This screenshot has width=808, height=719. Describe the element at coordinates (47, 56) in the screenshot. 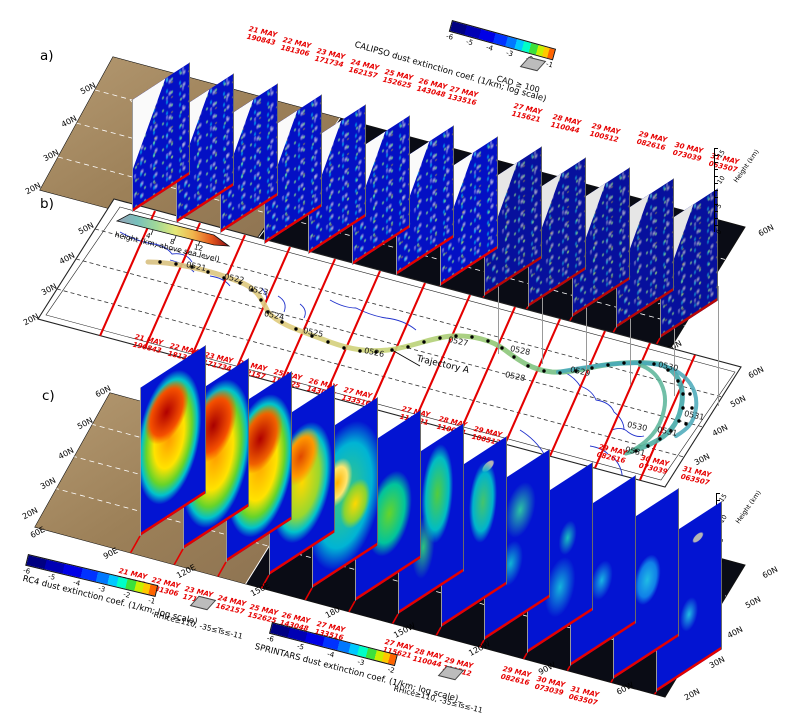

I see `panel-a-label: a)` at that location.